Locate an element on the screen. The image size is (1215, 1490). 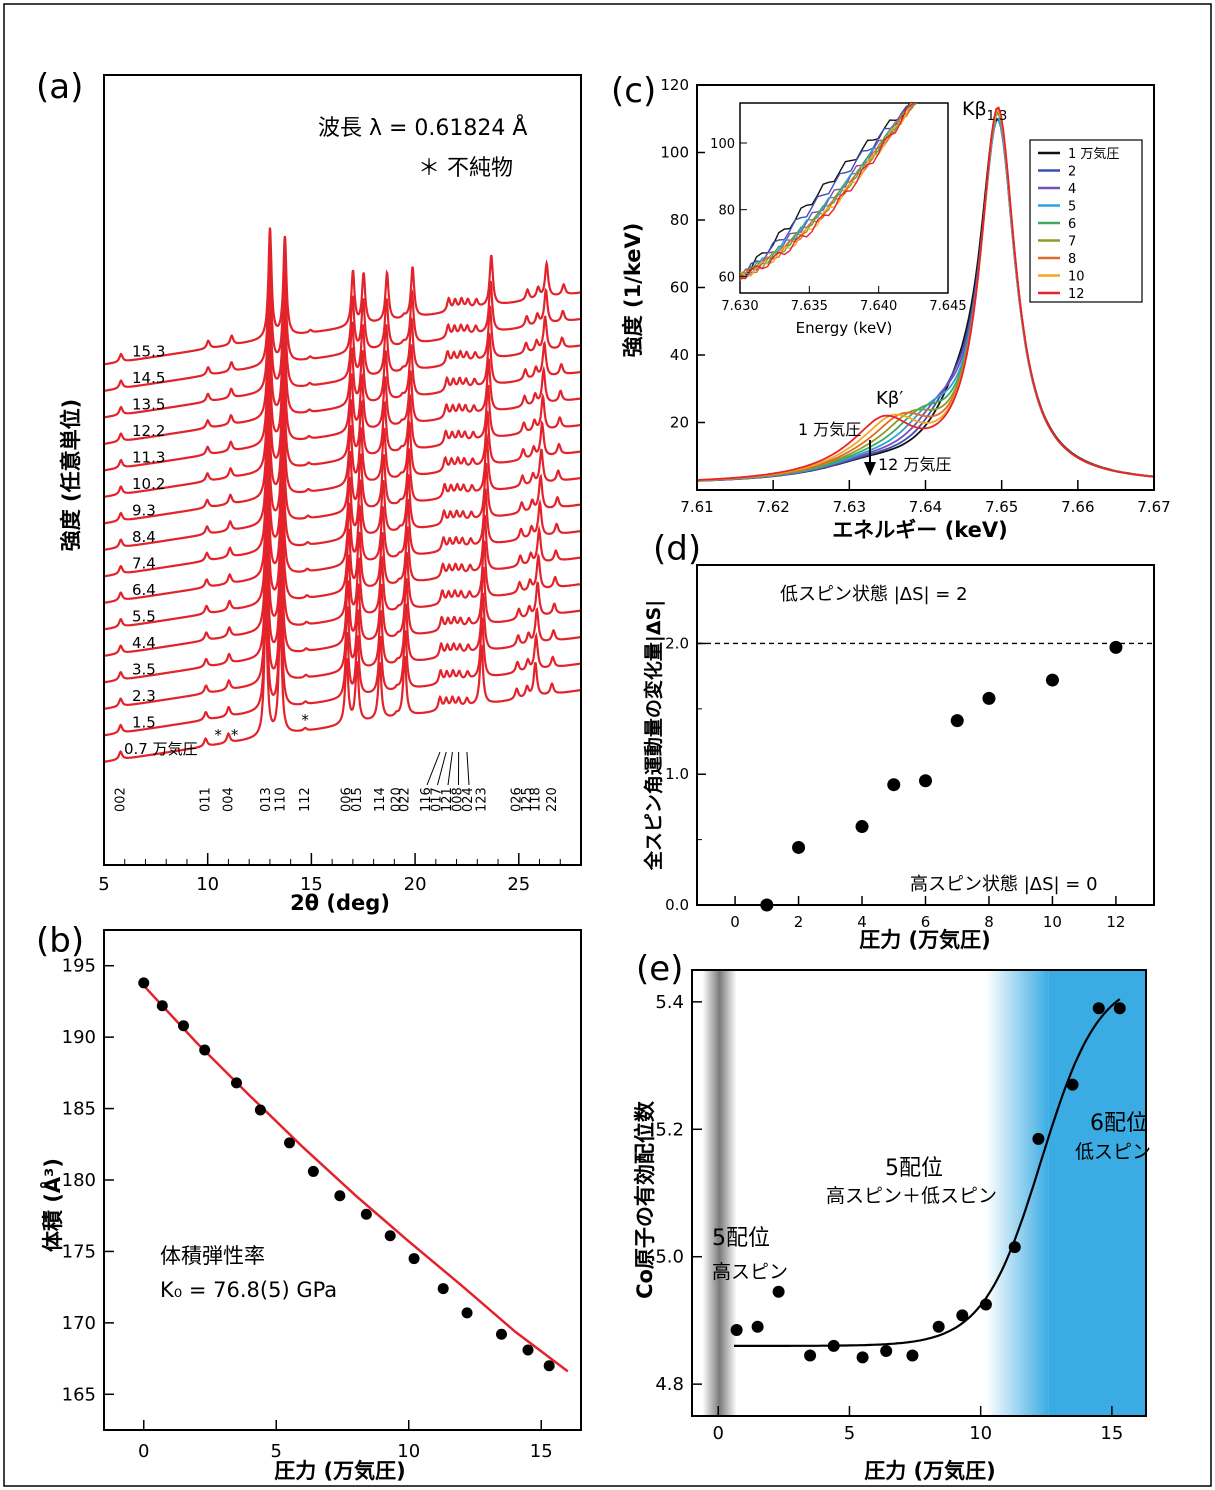
x-tick-label: 7.64 is located at coordinates (925, 507).